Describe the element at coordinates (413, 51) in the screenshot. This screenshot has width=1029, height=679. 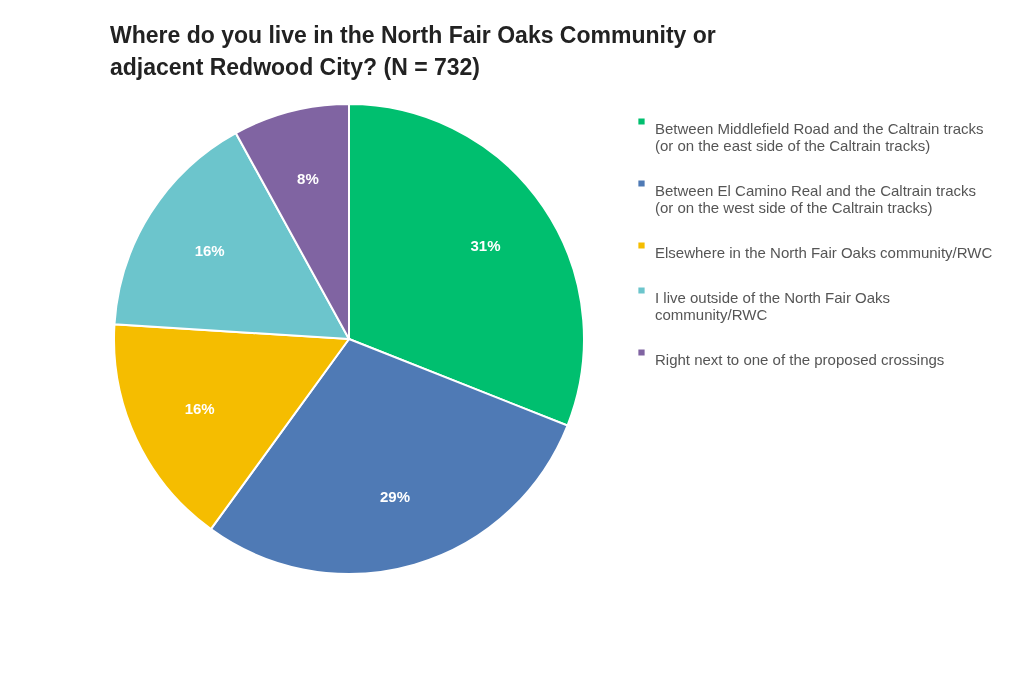
I see `chart-title: Where do you live in the North Fair Oaks Community or adjacent Redwood City? (N = 732)` at that location.